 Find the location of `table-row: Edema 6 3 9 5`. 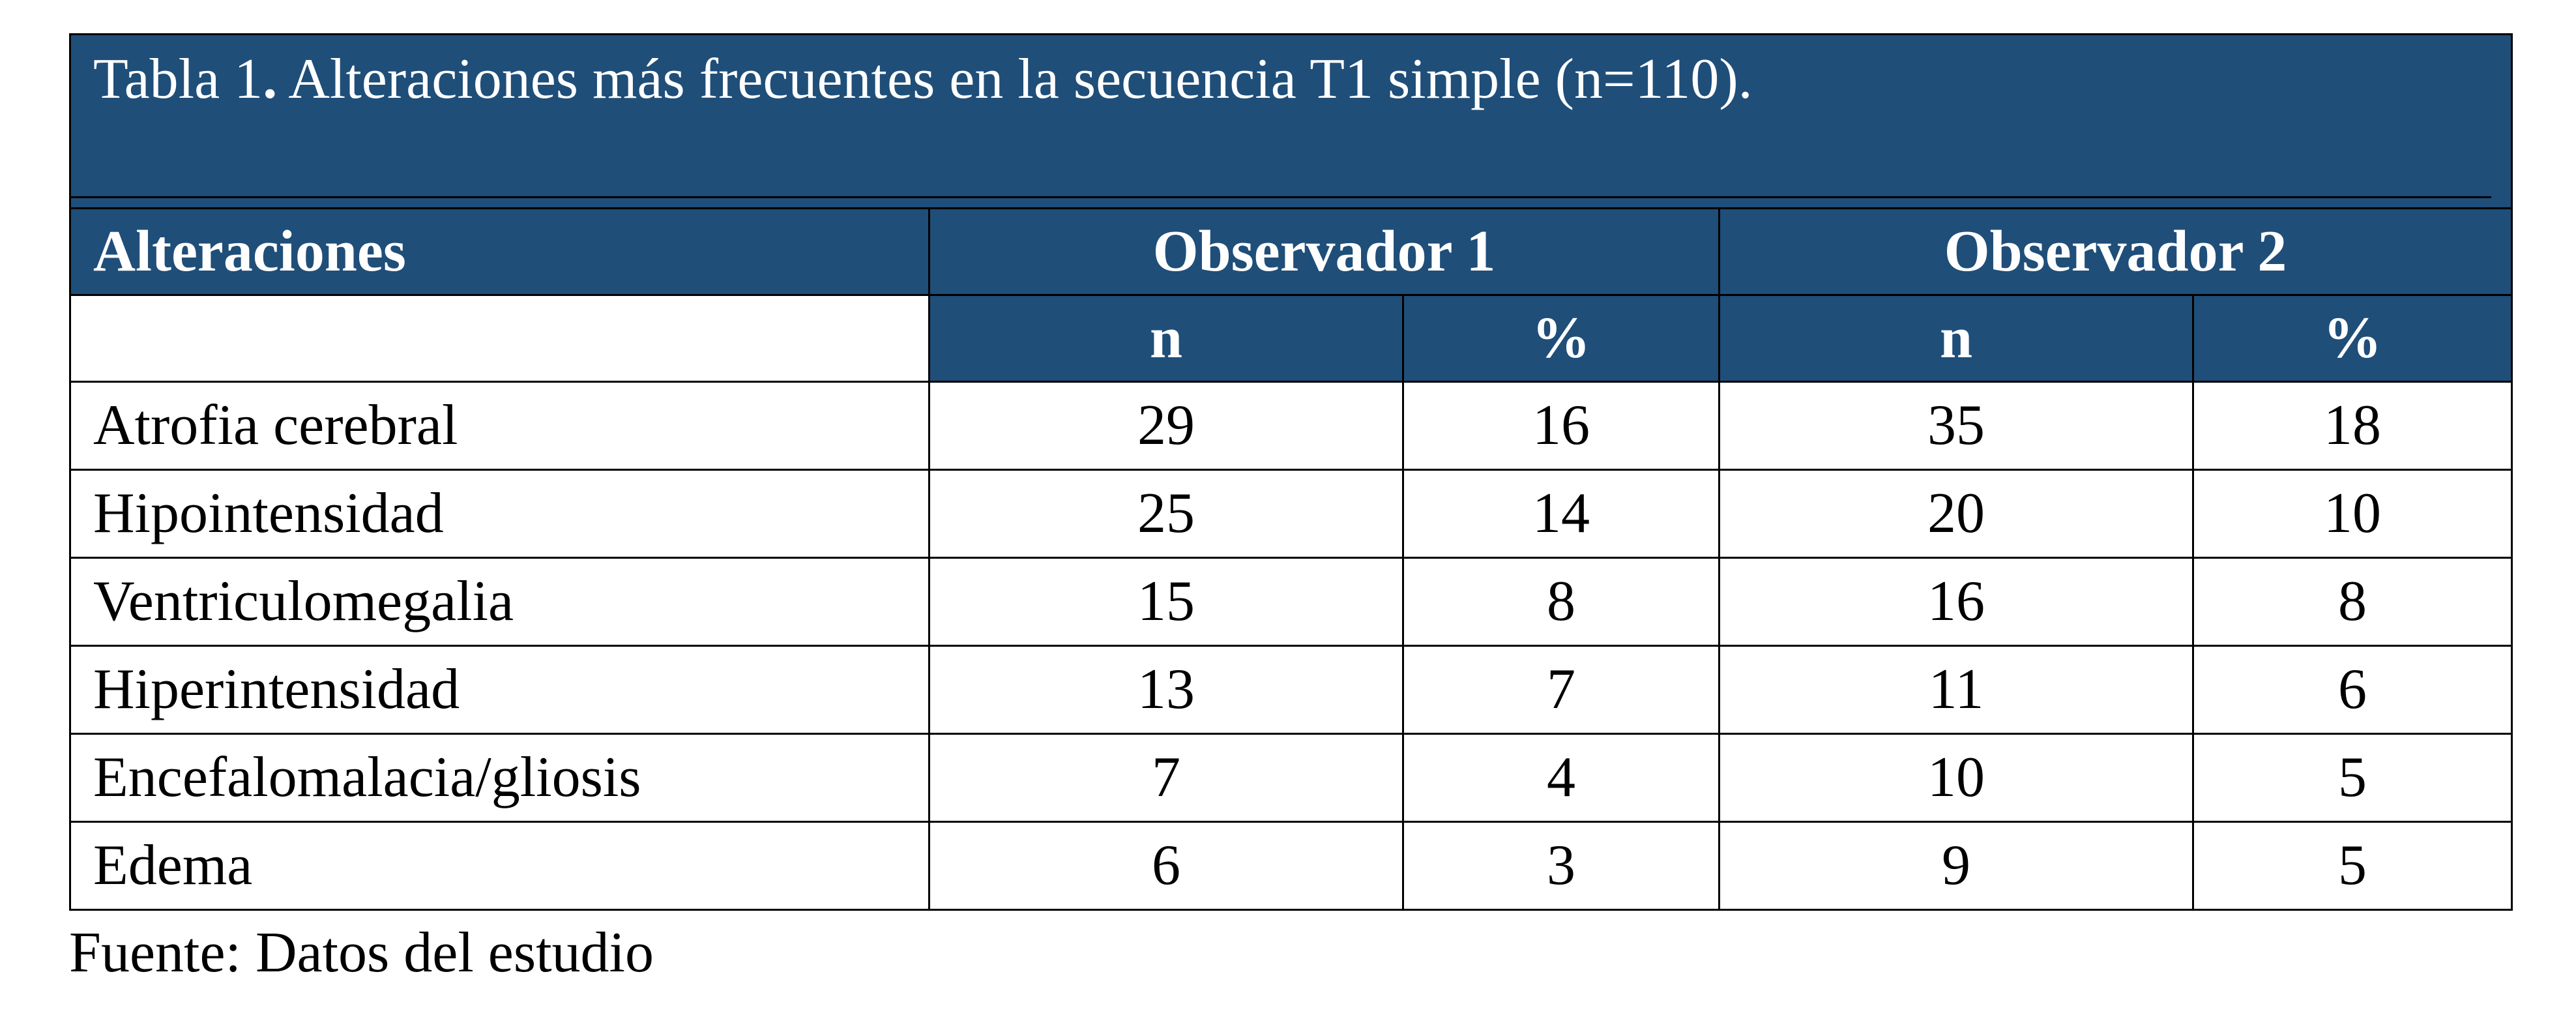

table-row: Edema 6 3 9 5 is located at coordinates (1291, 866).